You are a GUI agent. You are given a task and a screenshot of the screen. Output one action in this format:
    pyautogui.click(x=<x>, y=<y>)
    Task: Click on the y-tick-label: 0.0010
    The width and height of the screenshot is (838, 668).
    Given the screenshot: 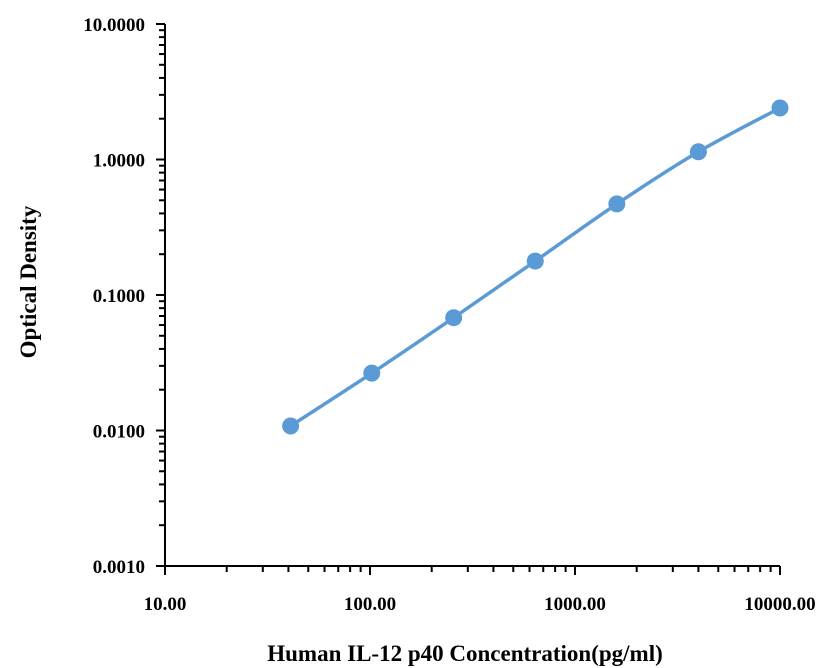 What is the action you would take?
    pyautogui.click(x=119, y=567)
    